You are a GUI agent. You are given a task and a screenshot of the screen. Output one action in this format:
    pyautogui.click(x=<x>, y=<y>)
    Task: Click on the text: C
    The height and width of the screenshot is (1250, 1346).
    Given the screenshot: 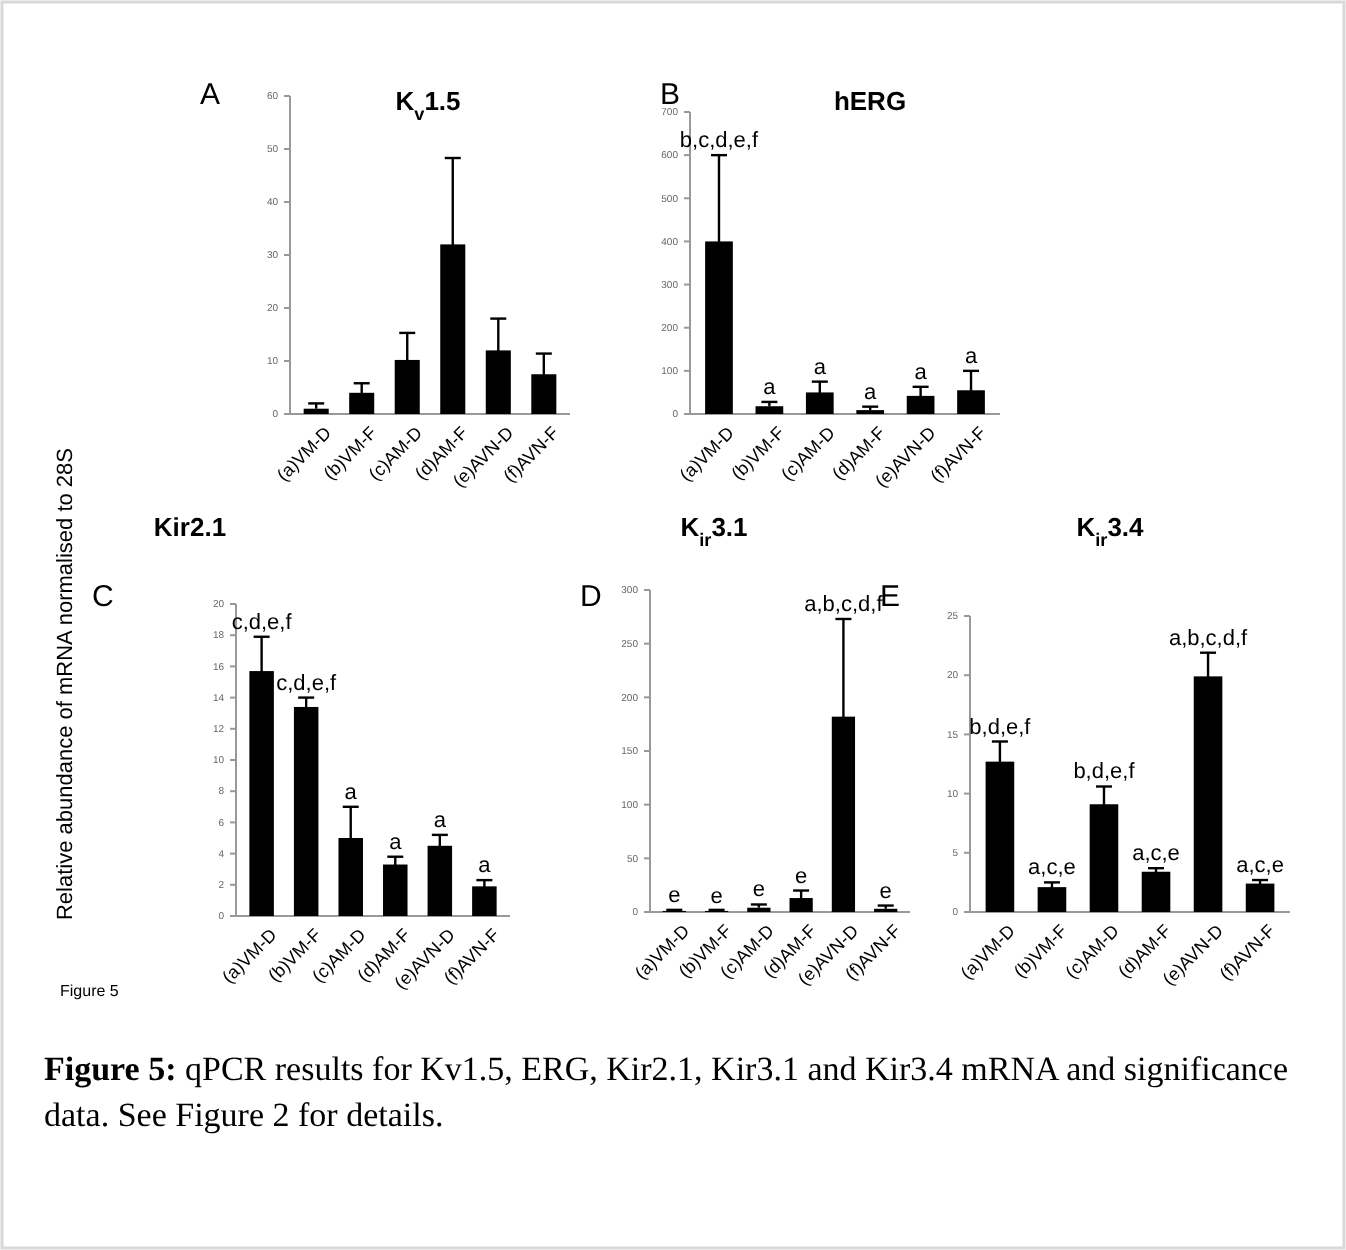 What is the action you would take?
    pyautogui.click(x=103, y=597)
    